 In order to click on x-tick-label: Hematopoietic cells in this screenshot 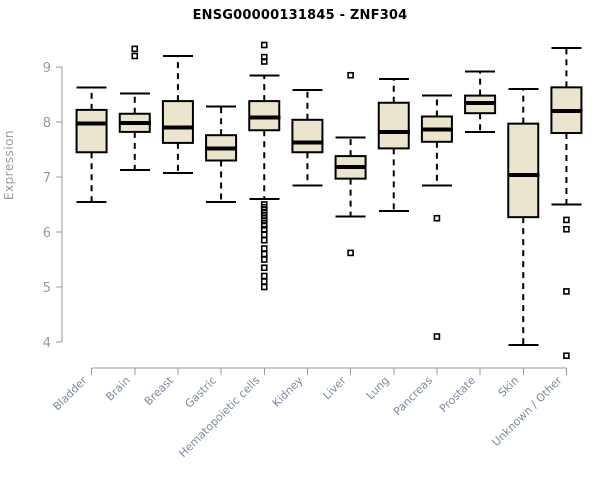, I will do `click(219, 417)`.